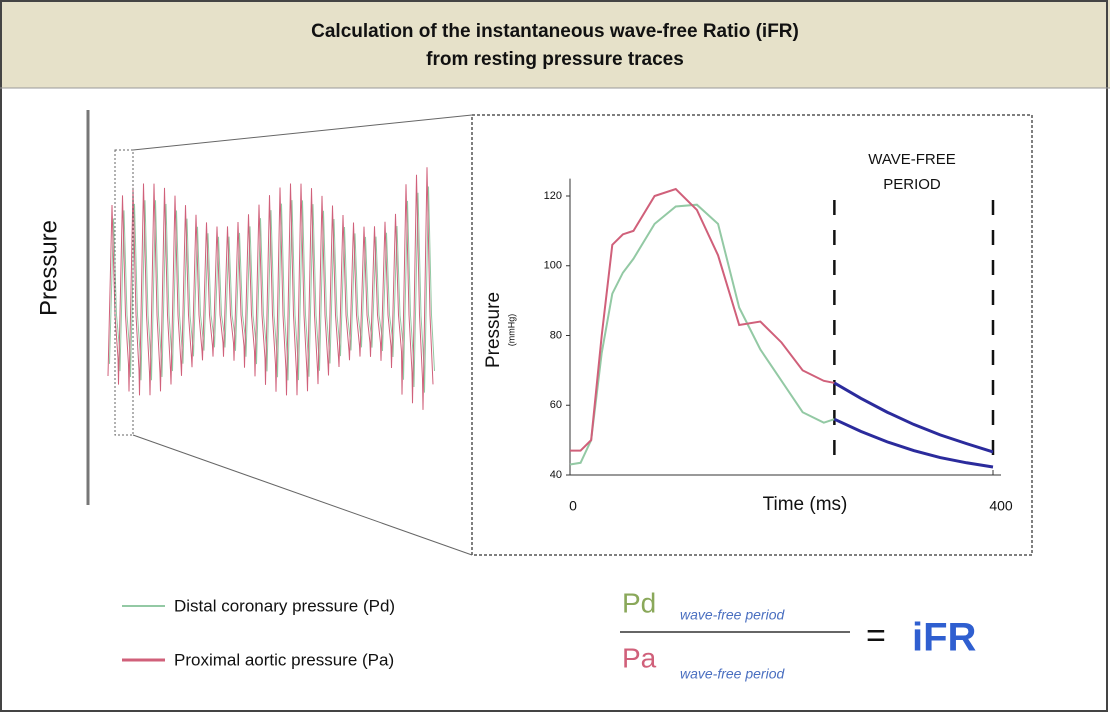 The image size is (1110, 714). I want to click on denominator: Pa, so click(639, 657).